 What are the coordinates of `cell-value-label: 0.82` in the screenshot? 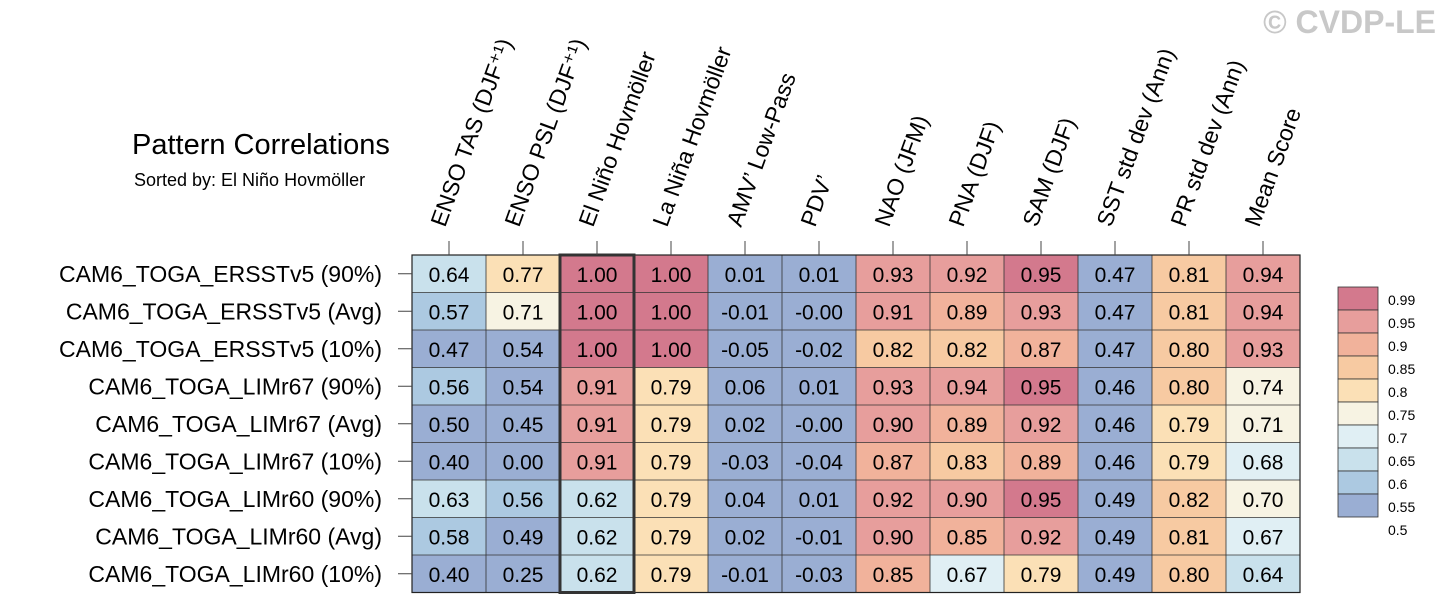 It's located at (893, 350).